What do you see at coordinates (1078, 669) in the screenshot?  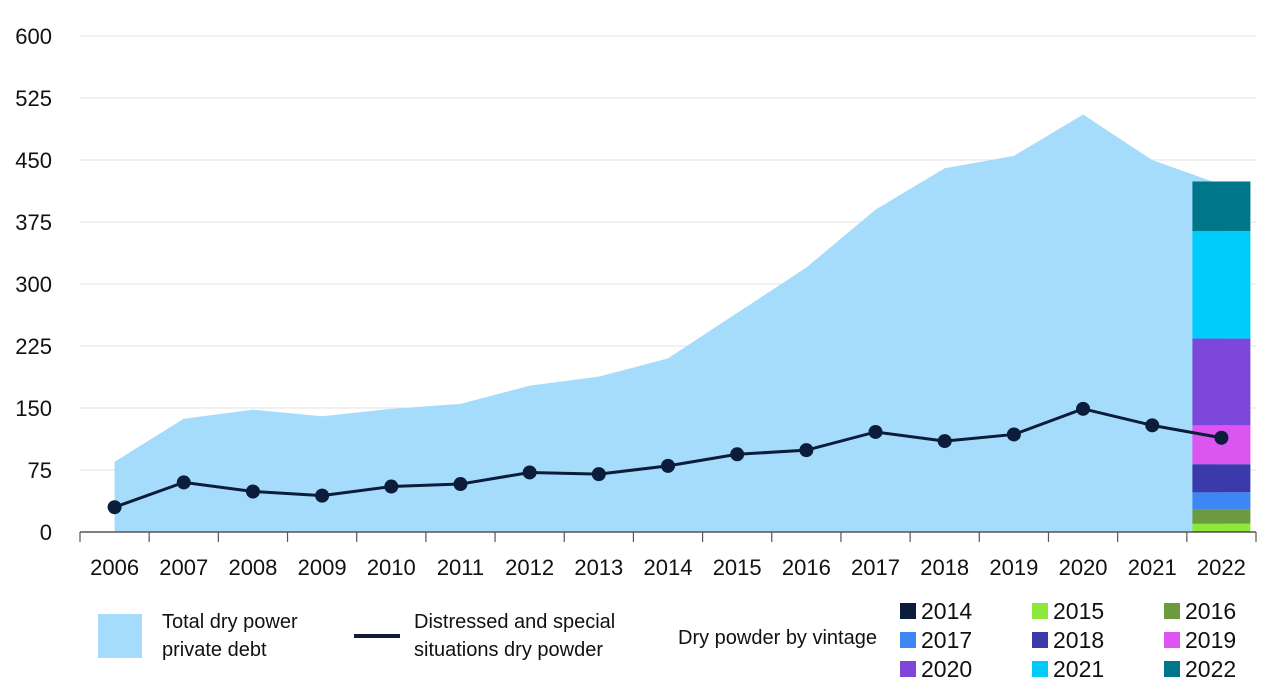 I see `vintage-label-2021: 2021` at bounding box center [1078, 669].